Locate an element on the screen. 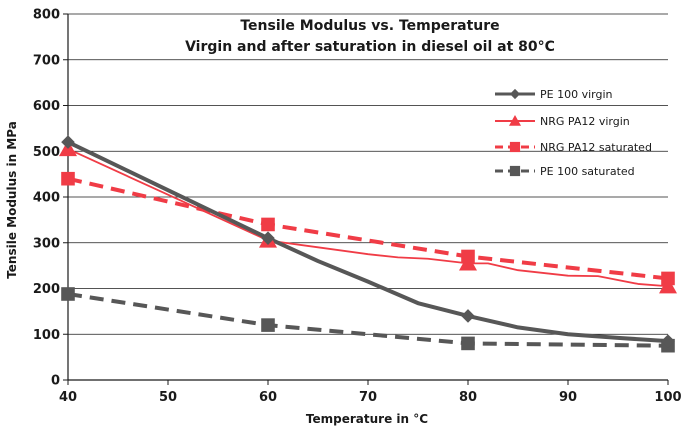  x-tick-label: 60 is located at coordinates (268, 397).